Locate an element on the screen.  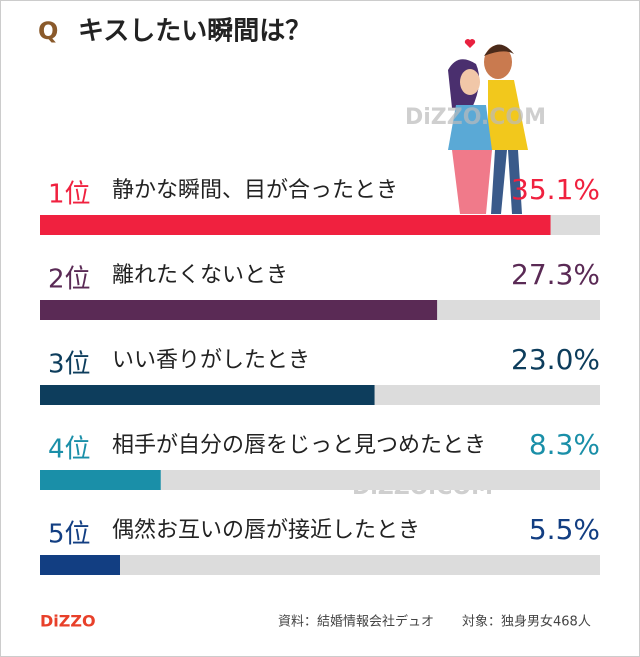
rank-label: 2位 is located at coordinates (69, 280).